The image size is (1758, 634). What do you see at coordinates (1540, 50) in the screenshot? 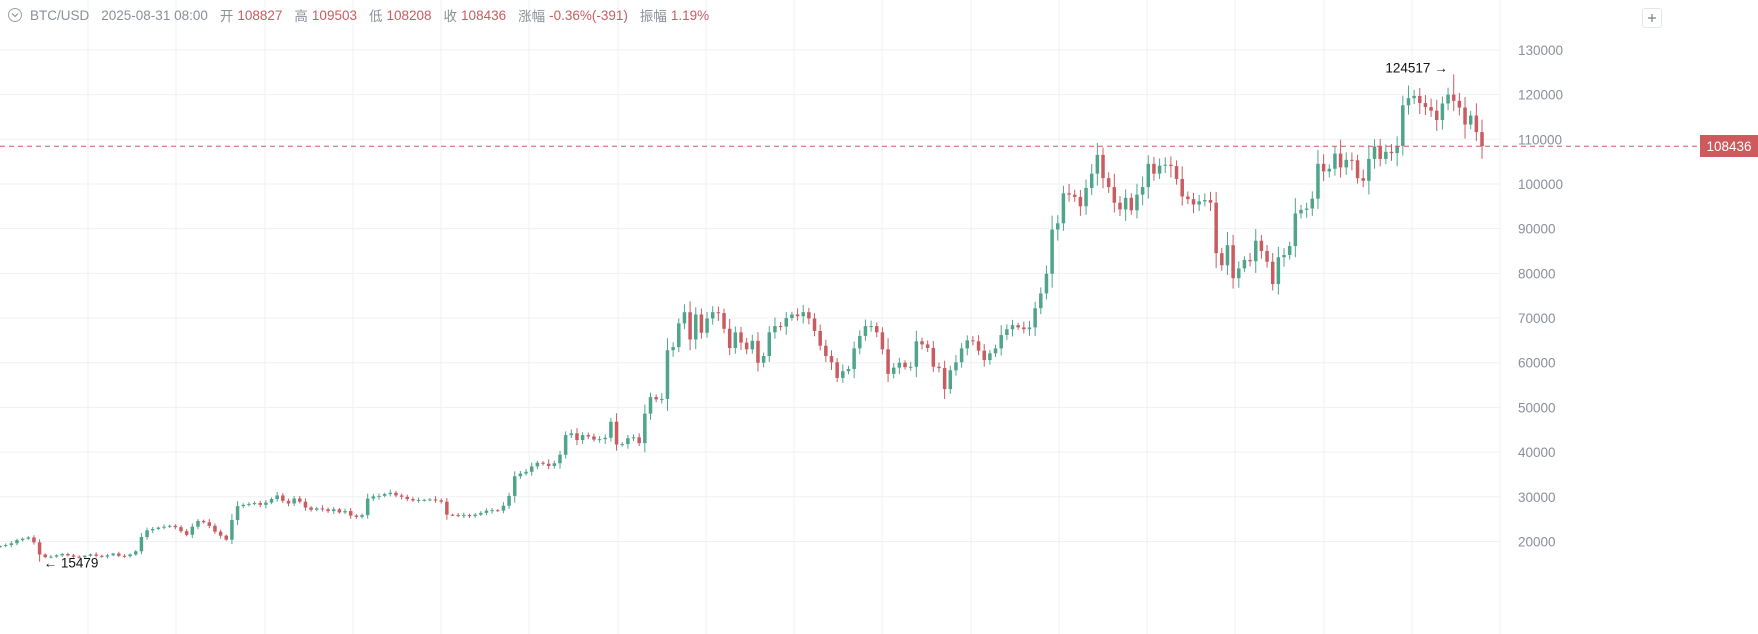
I see `y-tick-label: 130000` at bounding box center [1540, 50].